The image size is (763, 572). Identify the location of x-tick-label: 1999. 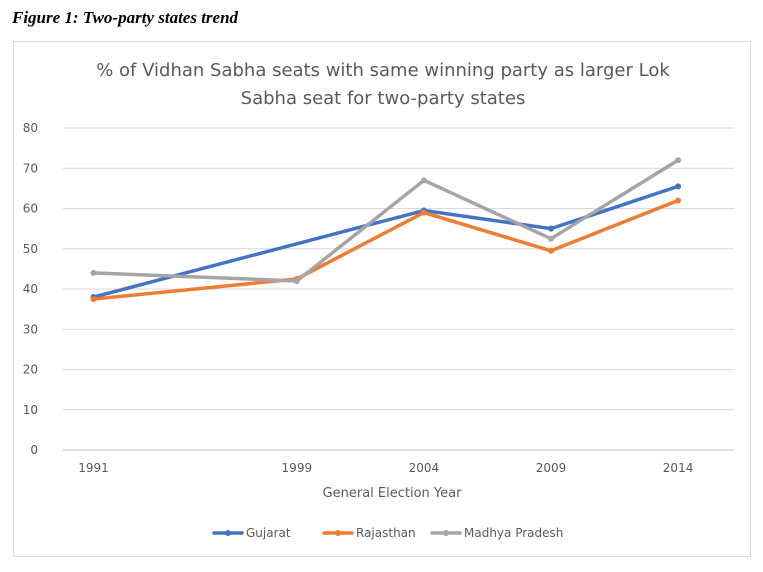
(297, 468).